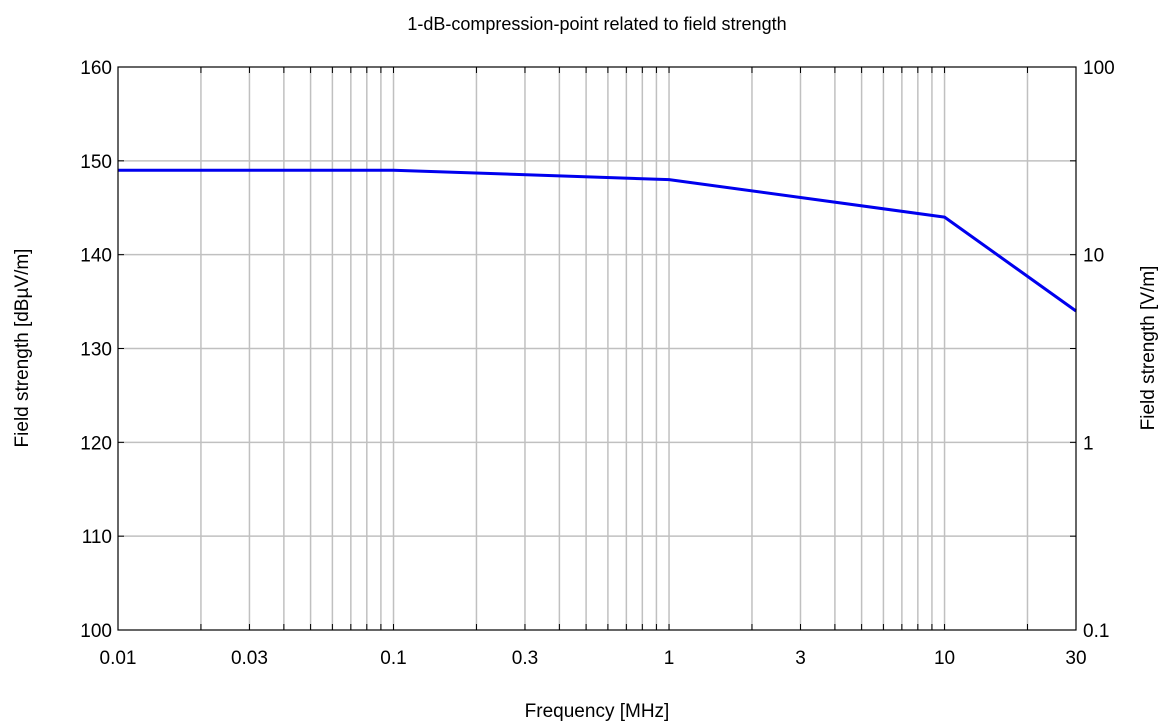 The width and height of the screenshot is (1170, 723). I want to click on x-tick-label: 0.1, so click(393, 658).